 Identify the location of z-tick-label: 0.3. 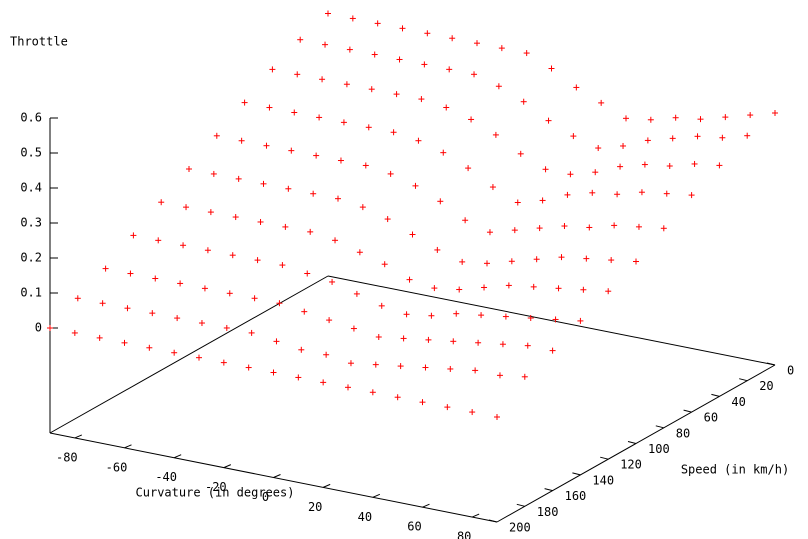
(31, 223).